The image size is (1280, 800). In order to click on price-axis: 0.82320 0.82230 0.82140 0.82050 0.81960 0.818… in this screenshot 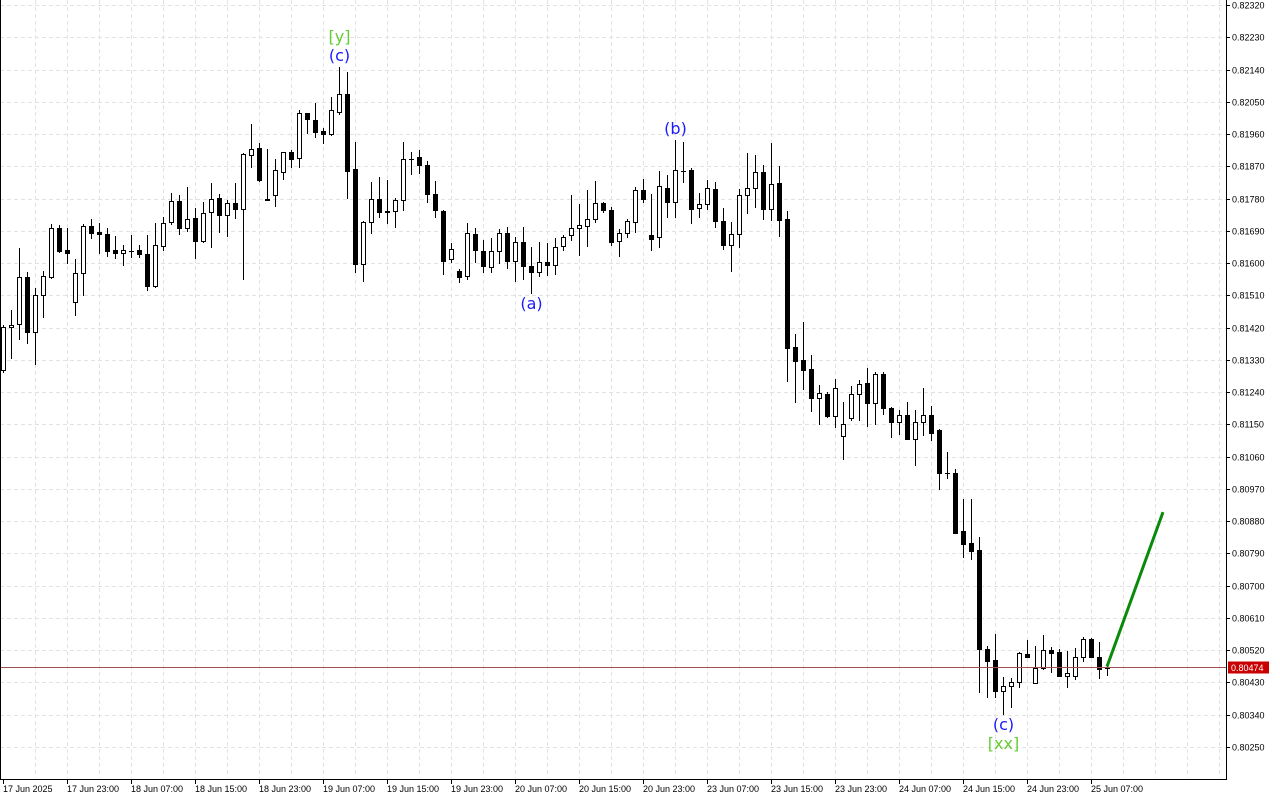, I will do `click(1245, 377)`.